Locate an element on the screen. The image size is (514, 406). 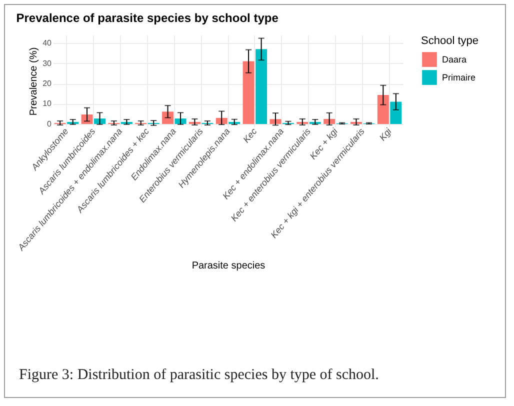
y-tick-label: 40 is located at coordinates (47, 43).